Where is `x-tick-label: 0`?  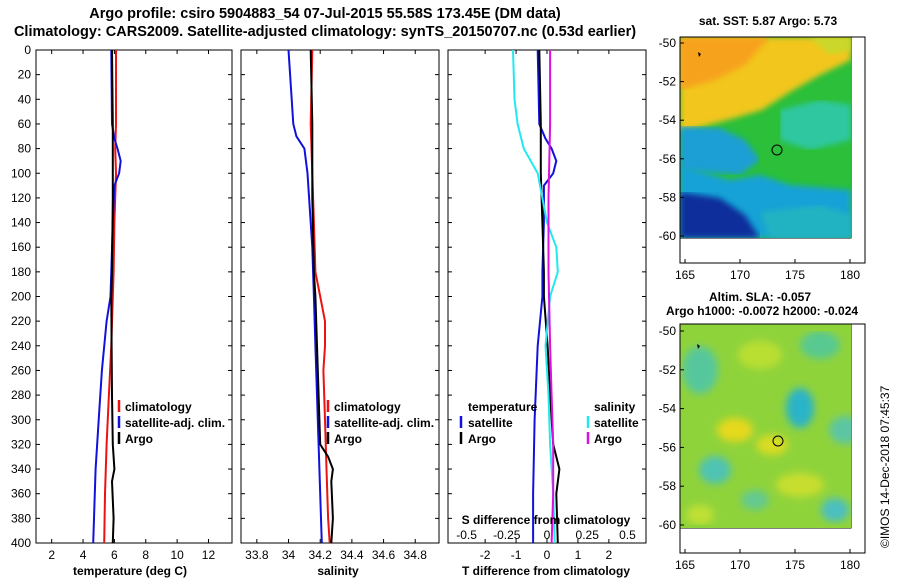 x-tick-label: 0 is located at coordinates (547, 555).